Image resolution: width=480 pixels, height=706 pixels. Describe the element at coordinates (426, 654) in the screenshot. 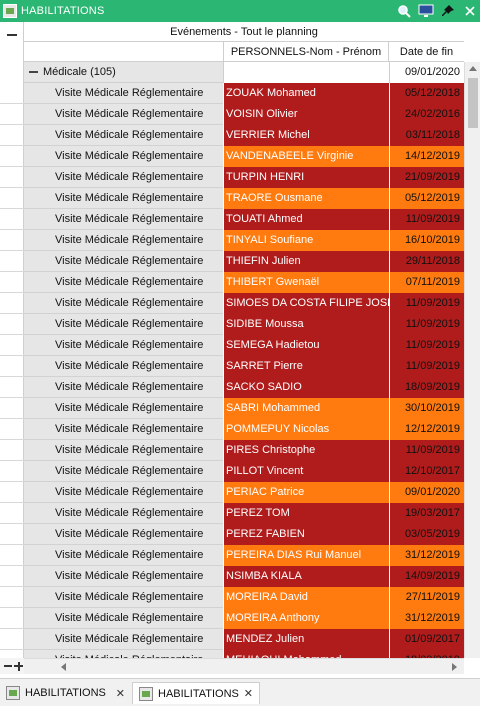

I see `date-cell: 18/09/2019` at that location.